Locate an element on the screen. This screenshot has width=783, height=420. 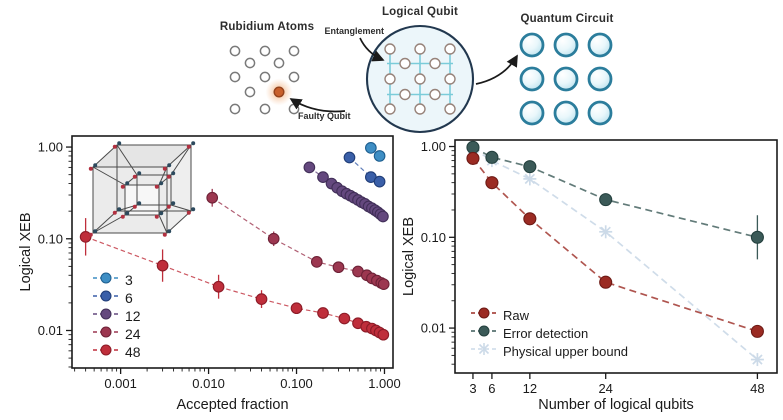
hypercube-inset-icon is located at coordinates (142, 189).